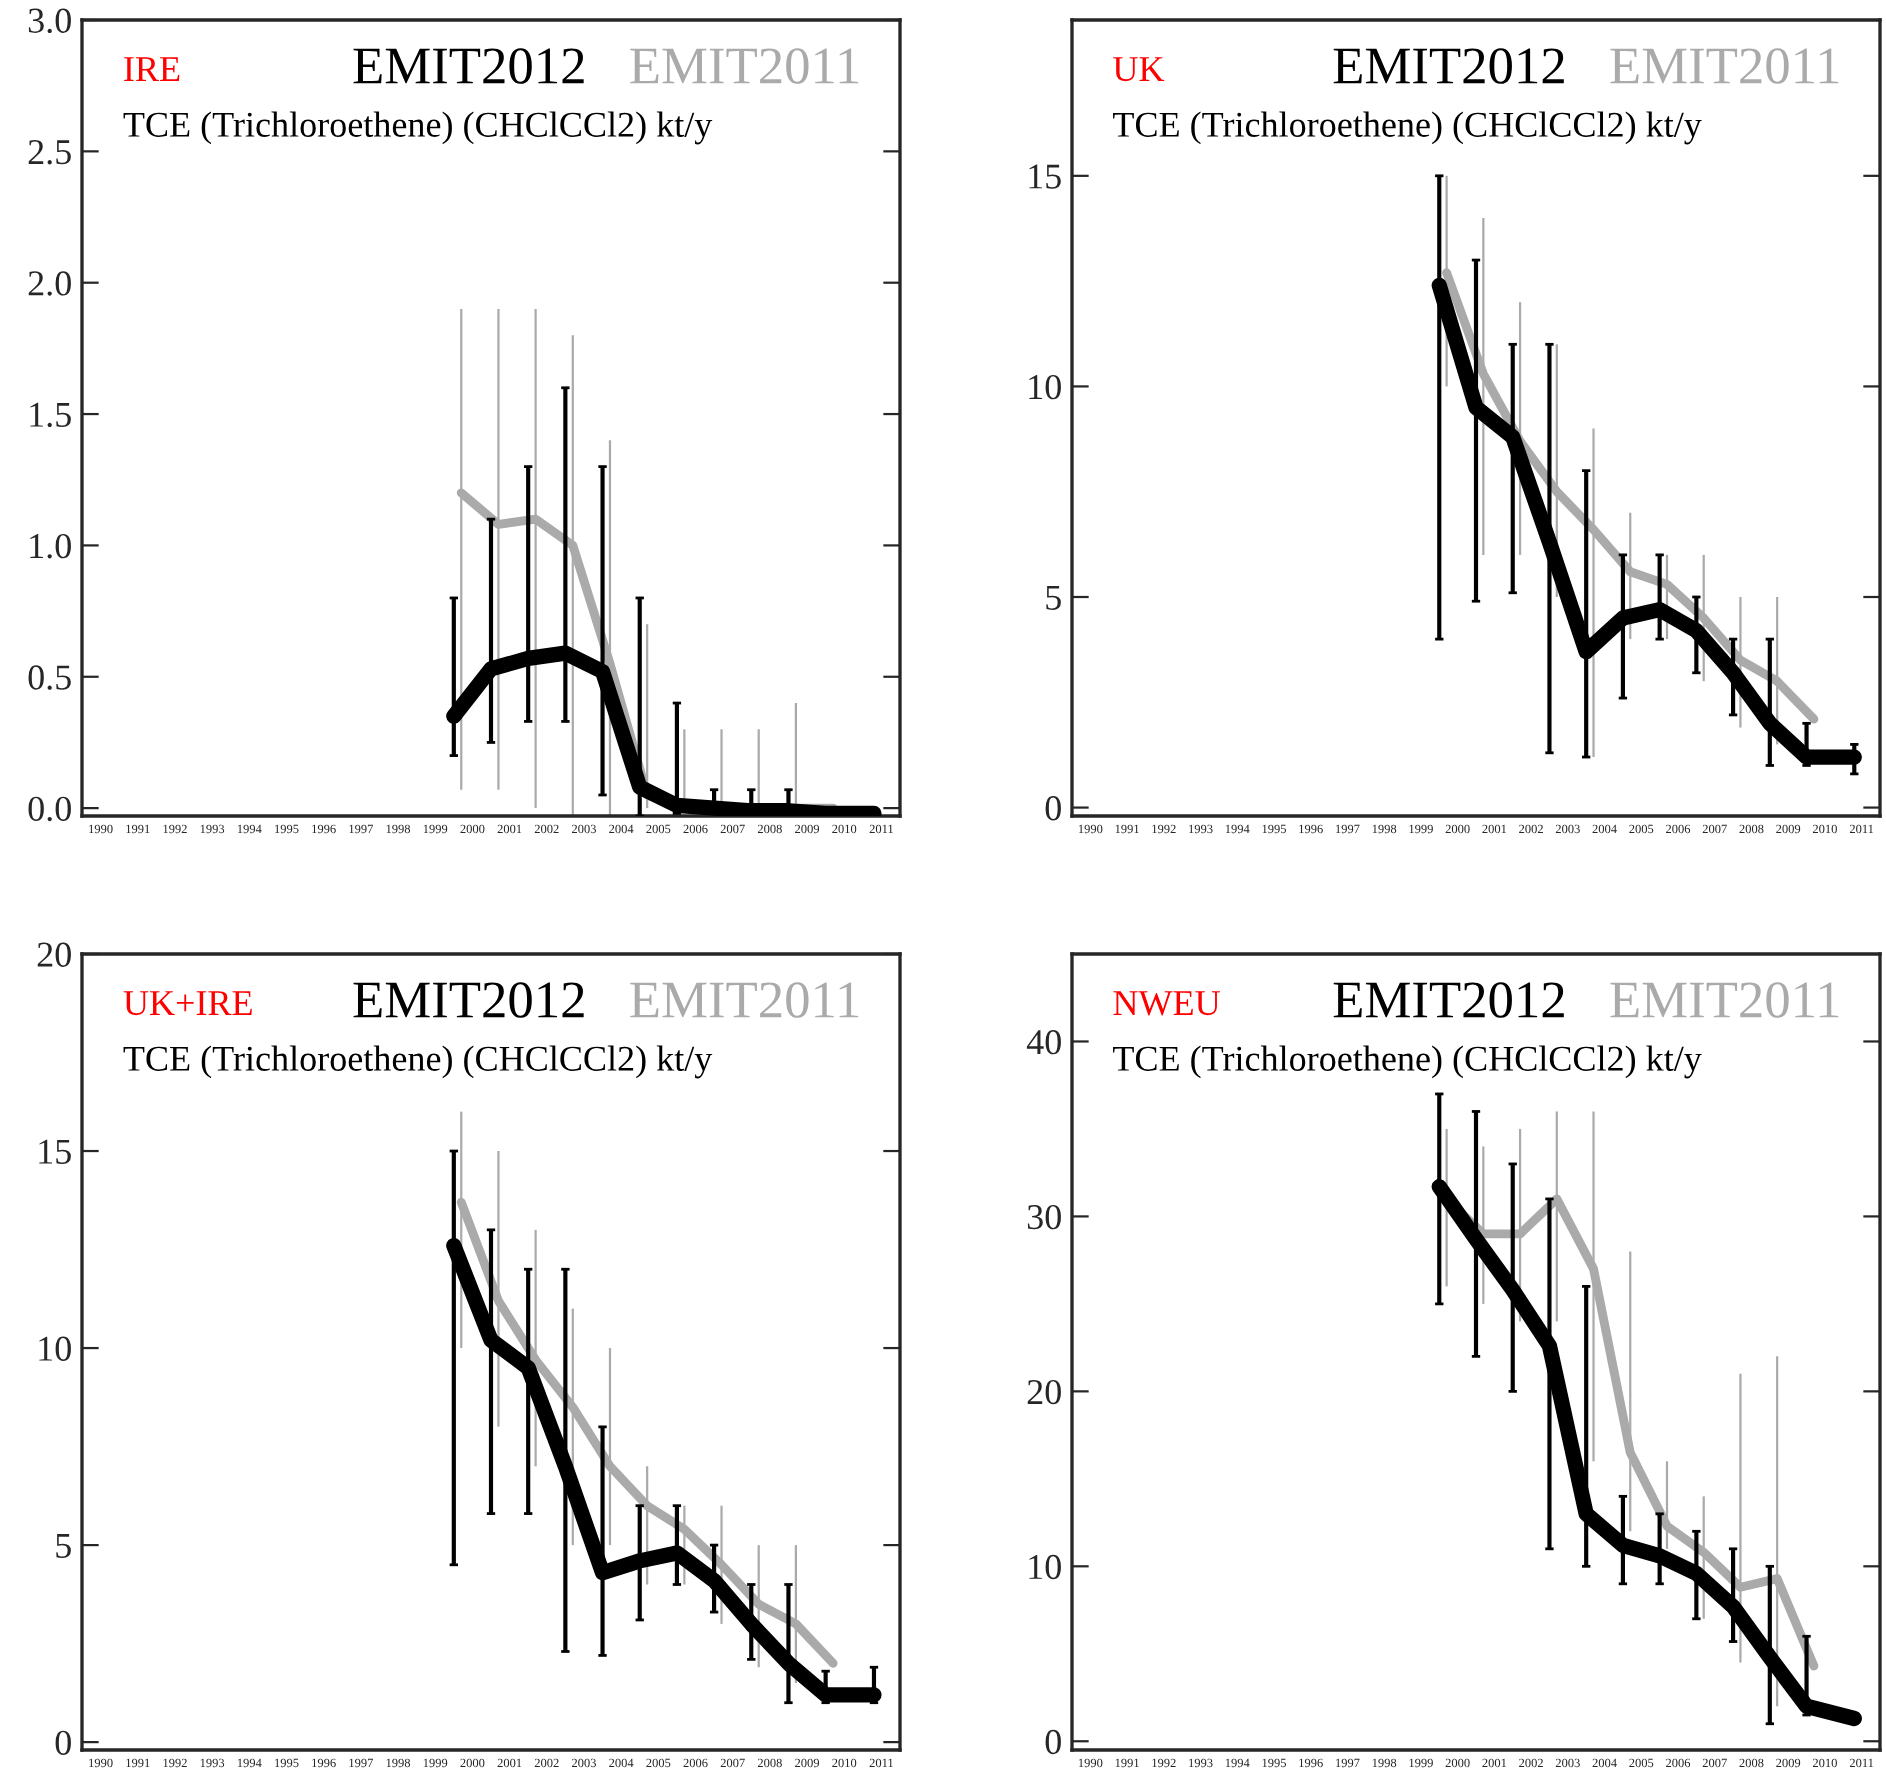 Image resolution: width=1886 pixels, height=1780 pixels. I want to click on y-tick-label: 30, so click(1044, 1217).